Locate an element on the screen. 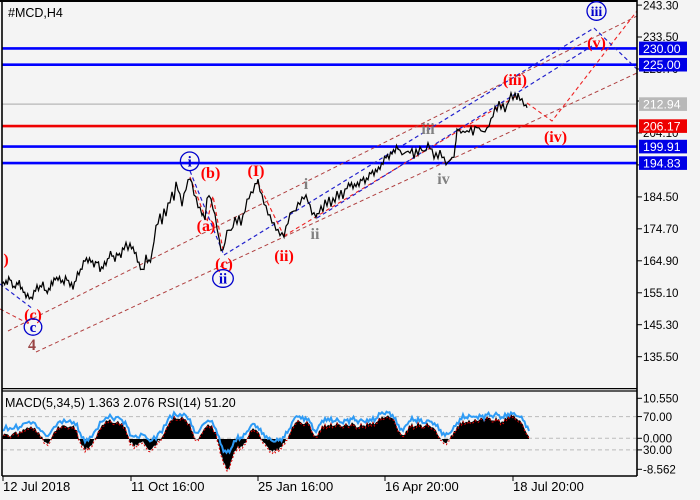  svg-text: (c) is located at coordinates (224, 264).